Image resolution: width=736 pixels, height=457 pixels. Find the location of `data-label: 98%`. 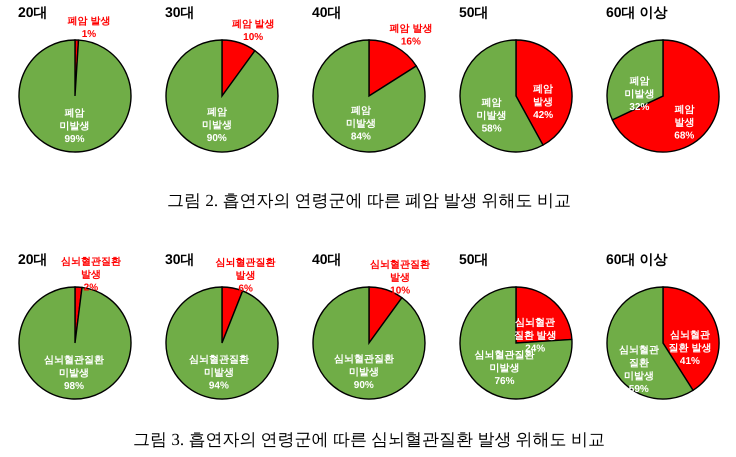

data-label: 98% is located at coordinates (74, 386).